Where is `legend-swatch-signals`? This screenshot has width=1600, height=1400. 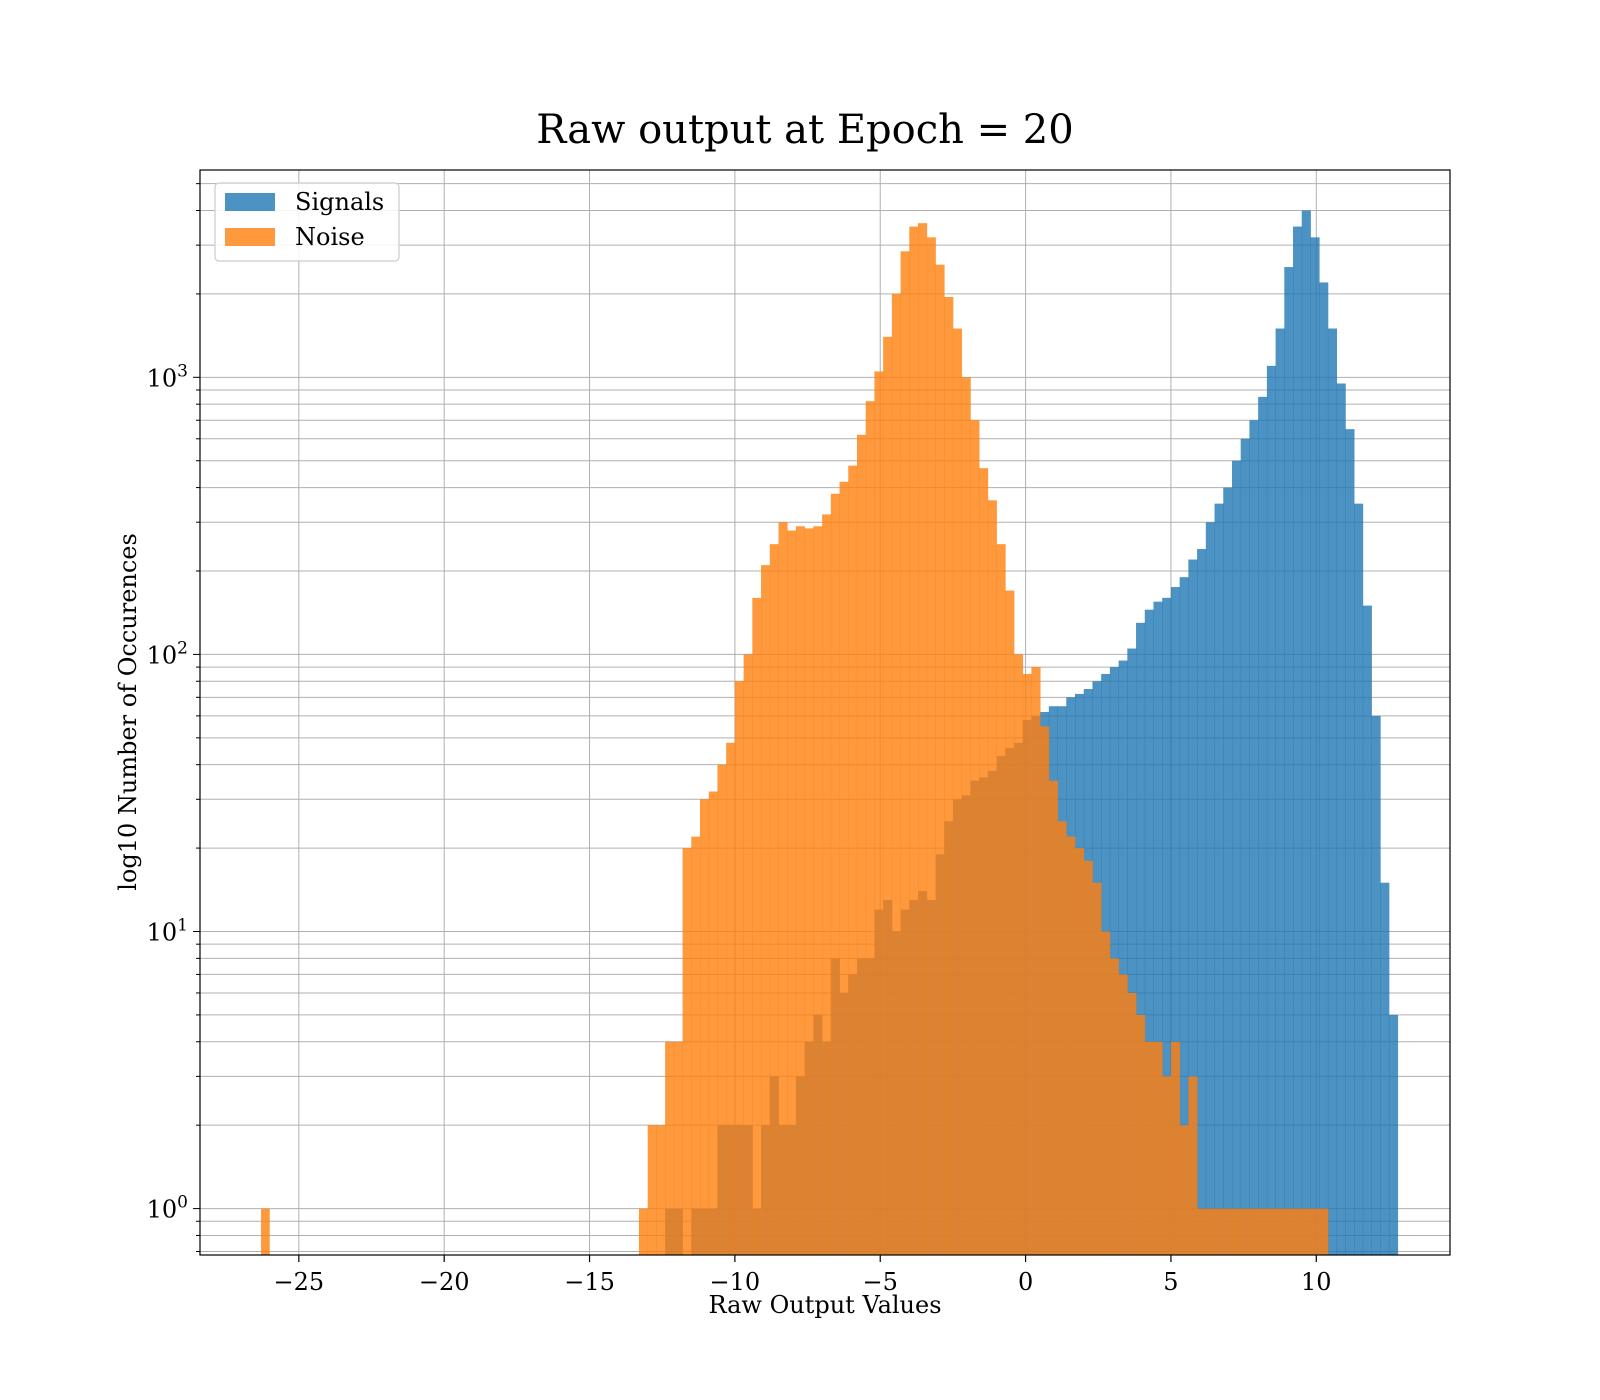 legend-swatch-signals is located at coordinates (250, 202).